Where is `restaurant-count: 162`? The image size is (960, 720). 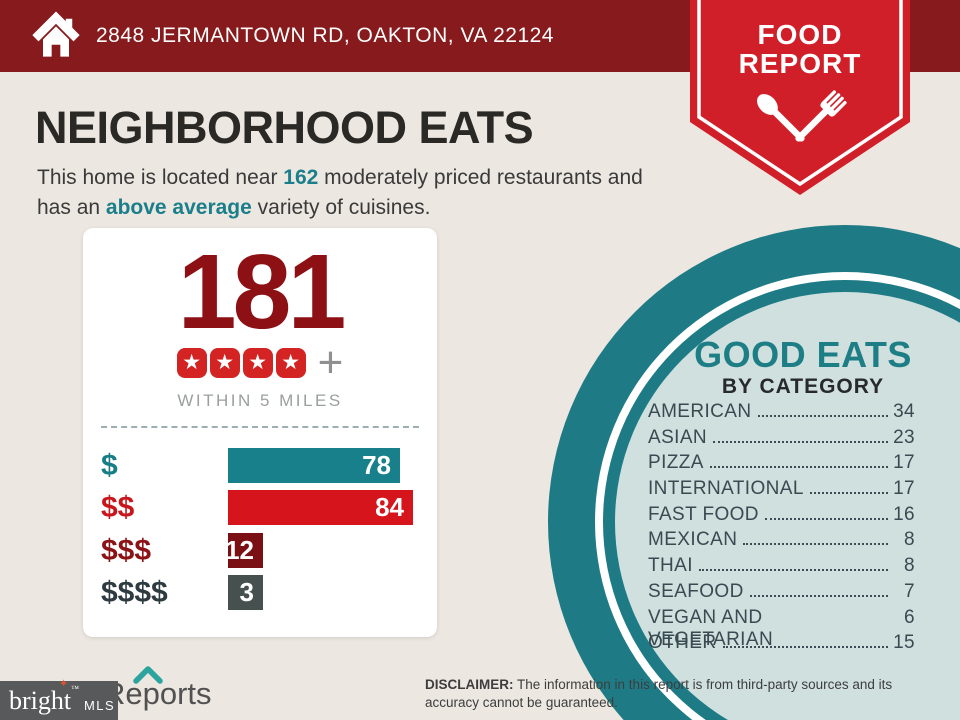 restaurant-count: 162 is located at coordinates (301, 177).